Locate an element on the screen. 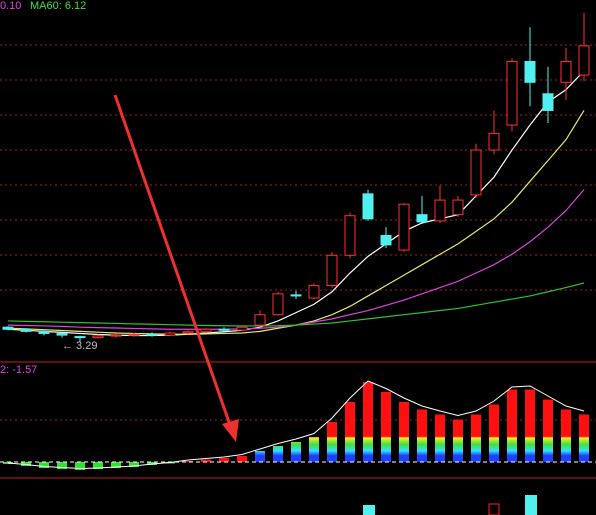 The height and width of the screenshot is (515, 596). macd-label: 2: -1.57 is located at coordinates (18, 370).